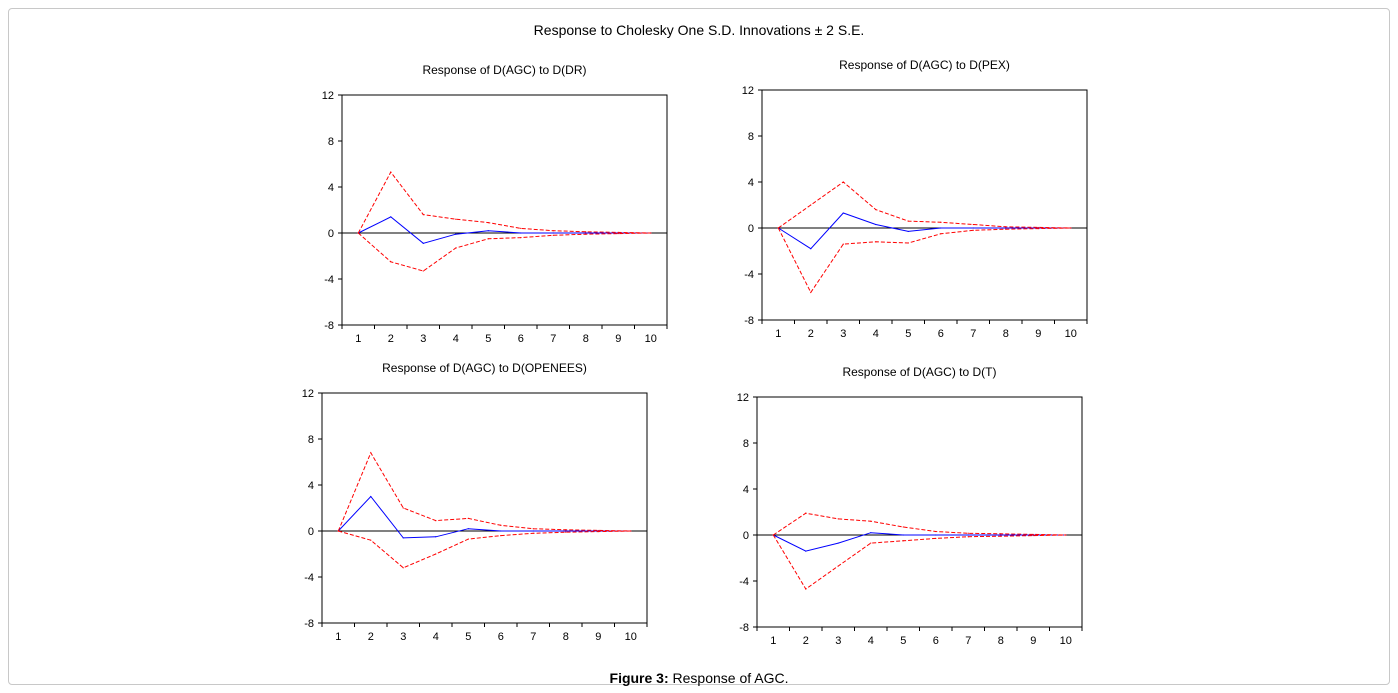 The width and height of the screenshot is (1398, 693). What do you see at coordinates (618, 339) in the screenshot?
I see `x-tick-label: 9` at bounding box center [618, 339].